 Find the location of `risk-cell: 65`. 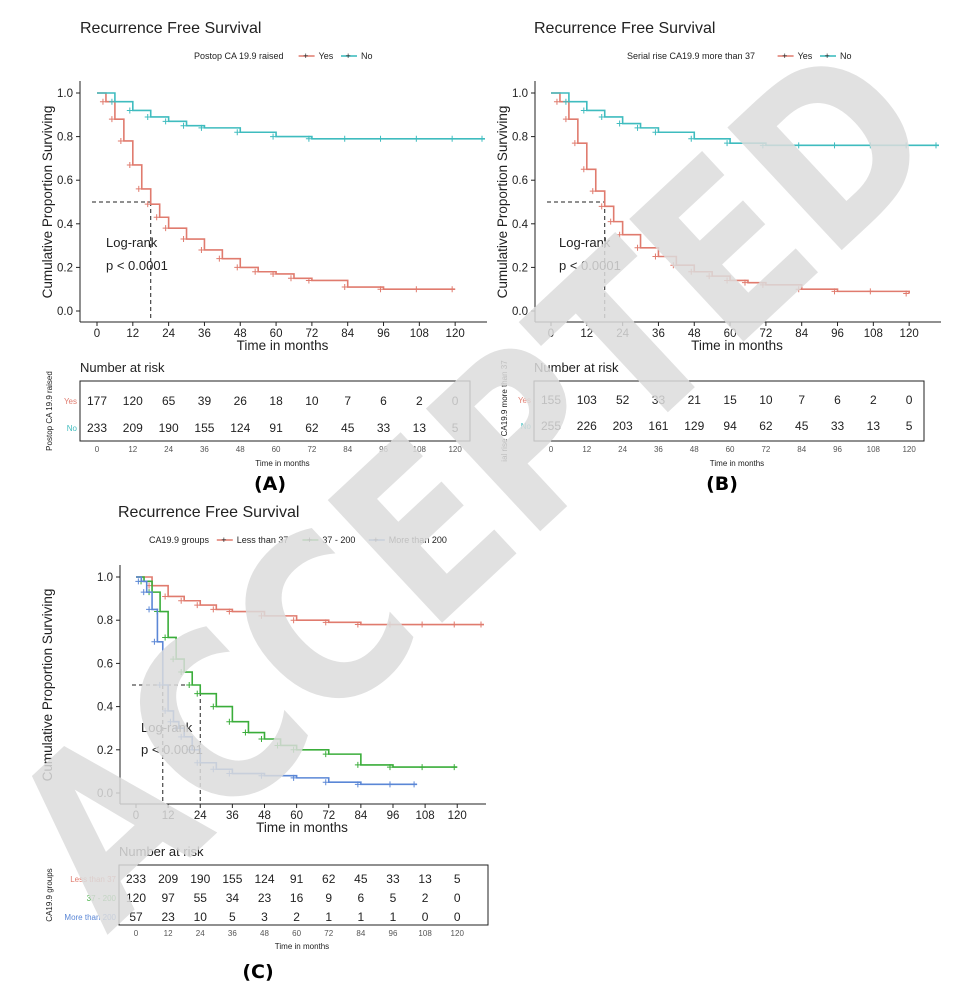

risk-cell: 65 is located at coordinates (169, 401).